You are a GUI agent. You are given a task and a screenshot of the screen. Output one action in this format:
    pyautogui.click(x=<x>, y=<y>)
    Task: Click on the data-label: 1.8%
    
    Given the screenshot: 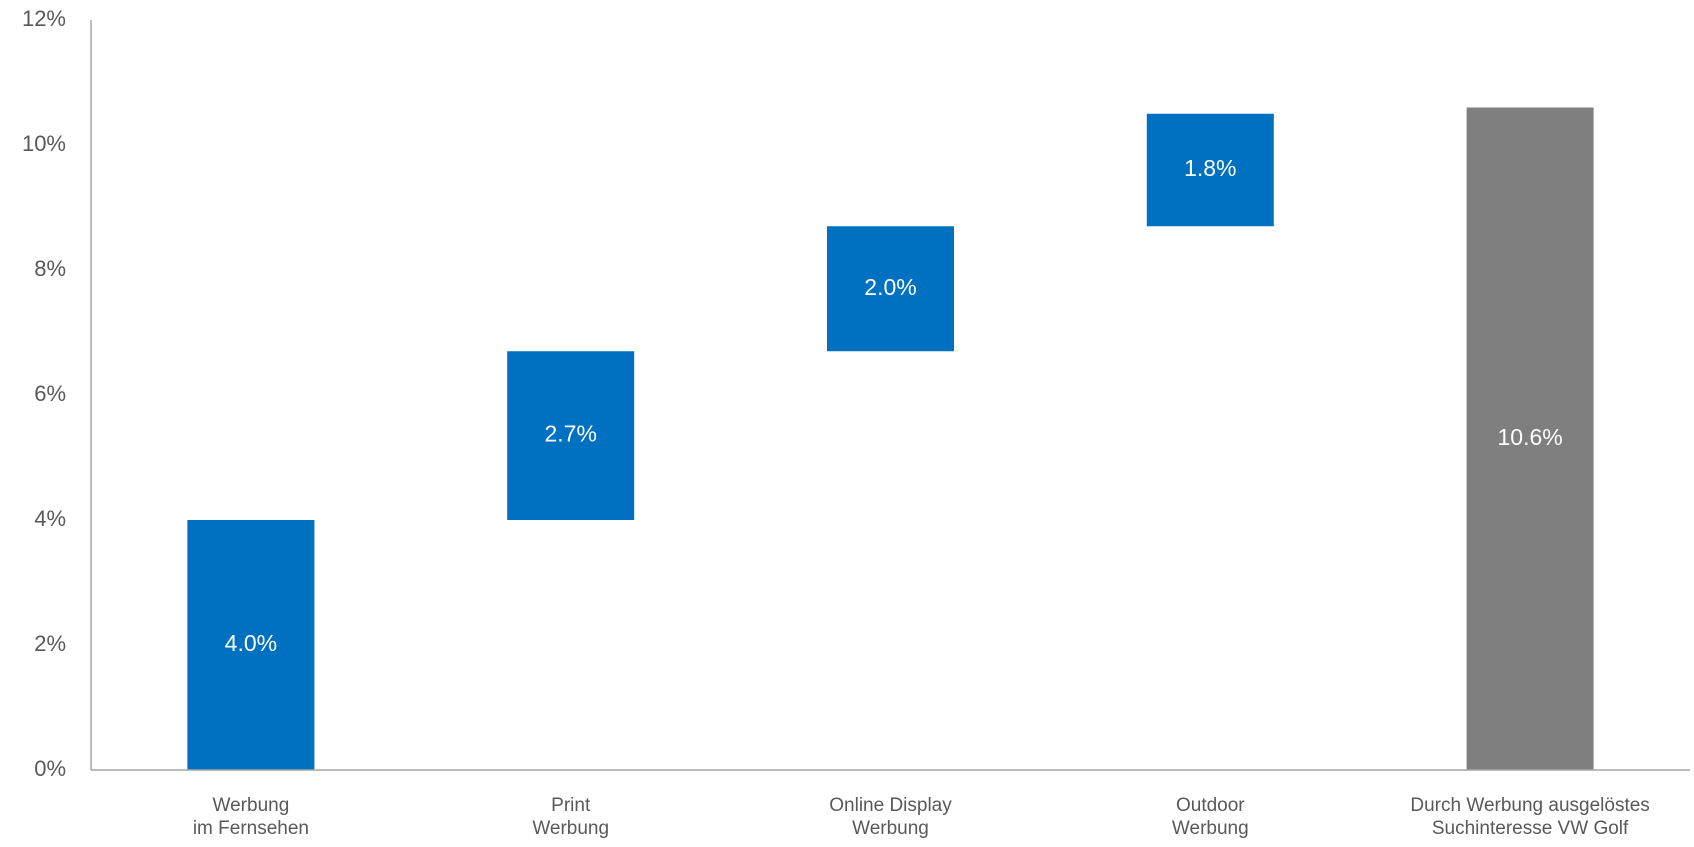 What is the action you would take?
    pyautogui.click(x=1210, y=168)
    